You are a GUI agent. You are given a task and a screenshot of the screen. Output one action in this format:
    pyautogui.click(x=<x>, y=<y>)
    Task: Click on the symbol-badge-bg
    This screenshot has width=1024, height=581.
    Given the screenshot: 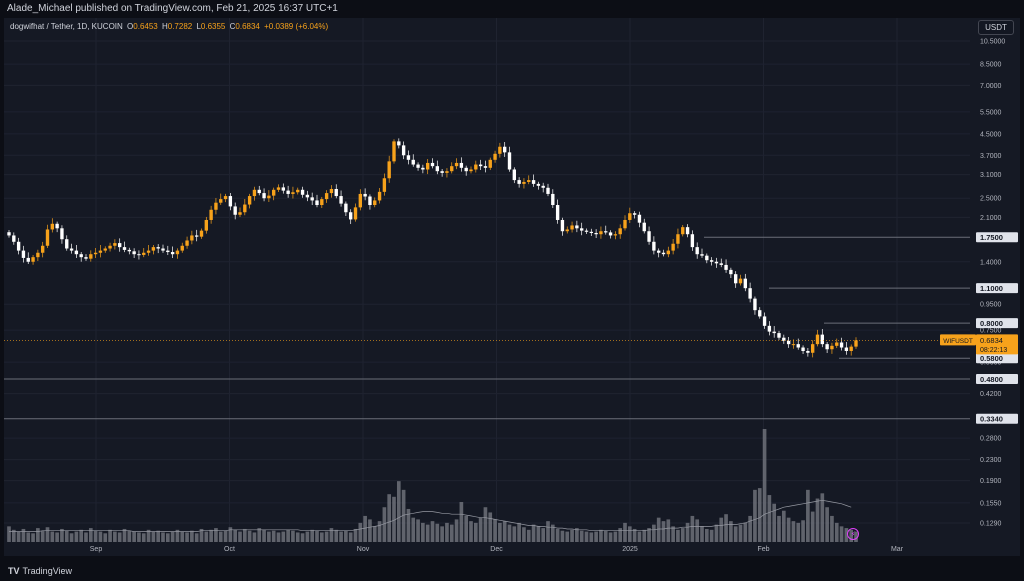 What is the action you would take?
    pyautogui.click(x=958, y=340)
    